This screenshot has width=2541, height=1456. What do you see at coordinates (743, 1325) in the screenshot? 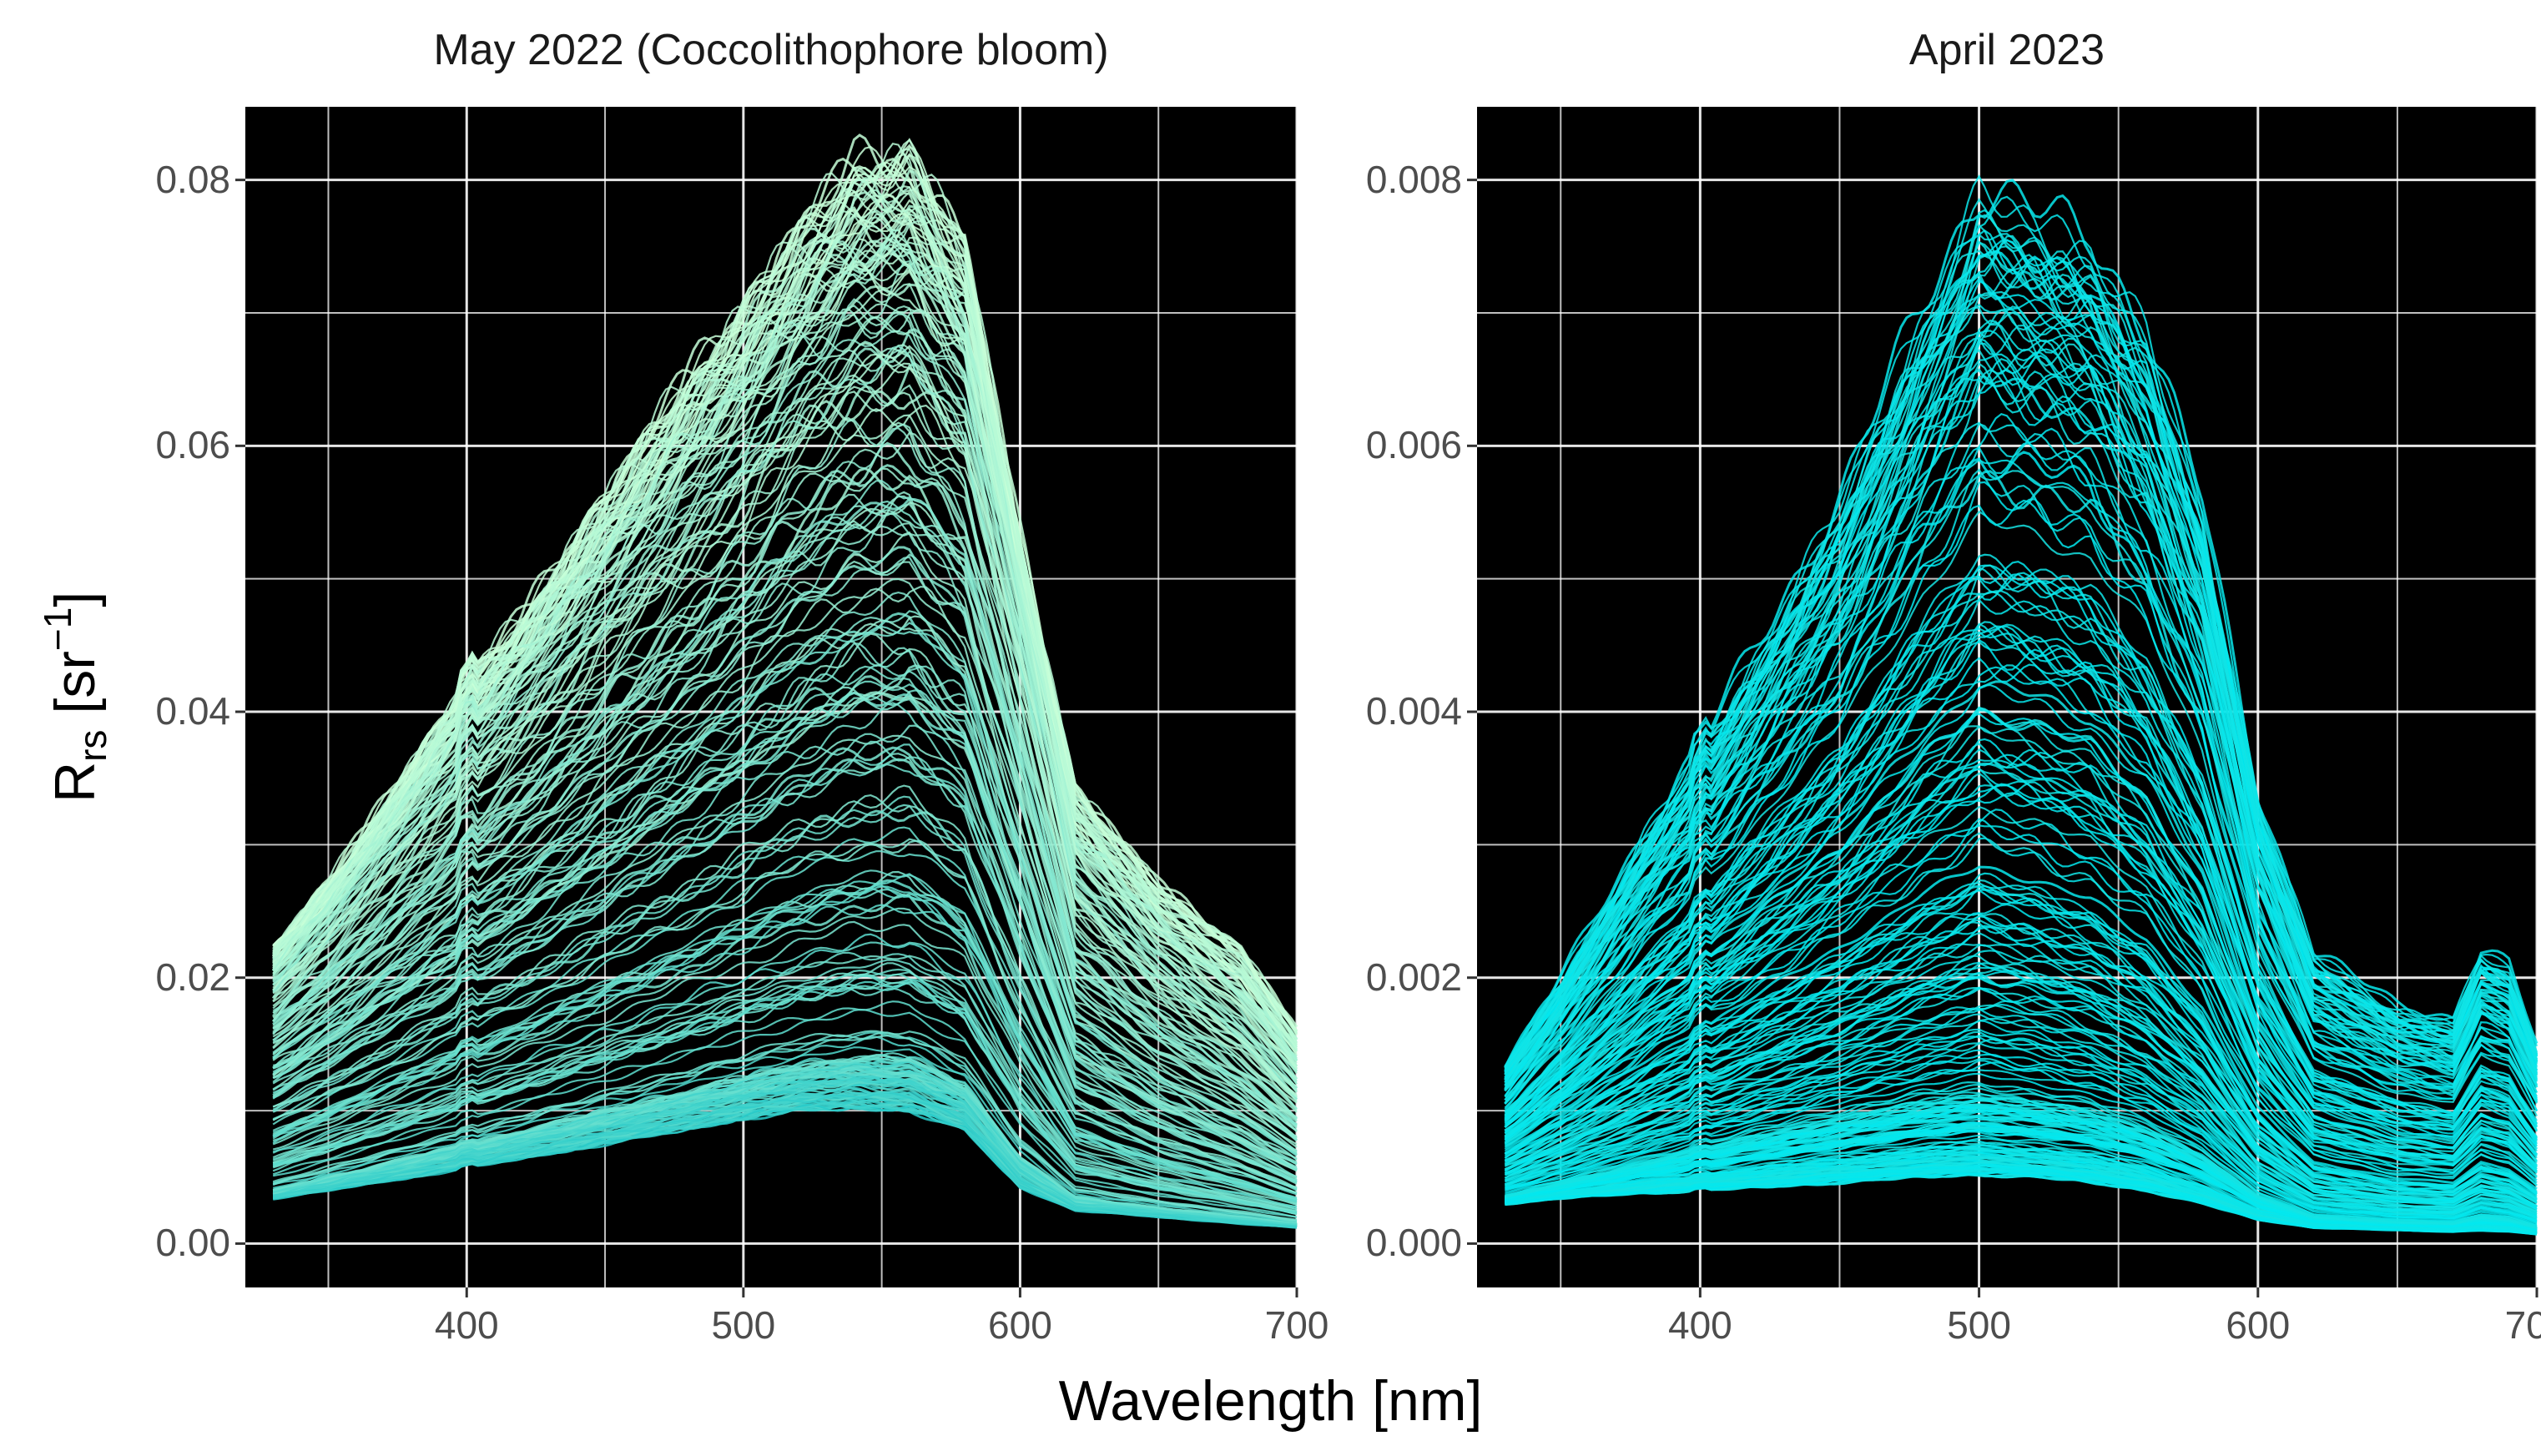
I see `x-tick-label: 500` at bounding box center [743, 1325].